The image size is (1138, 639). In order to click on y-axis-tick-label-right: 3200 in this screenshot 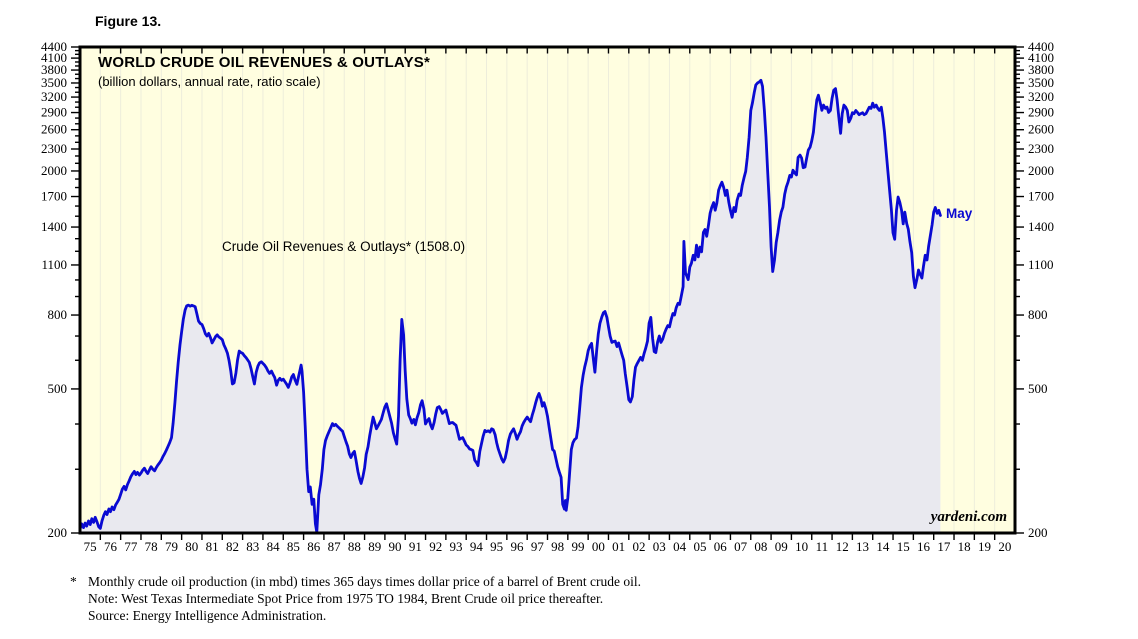, I will do `click(1041, 96)`.